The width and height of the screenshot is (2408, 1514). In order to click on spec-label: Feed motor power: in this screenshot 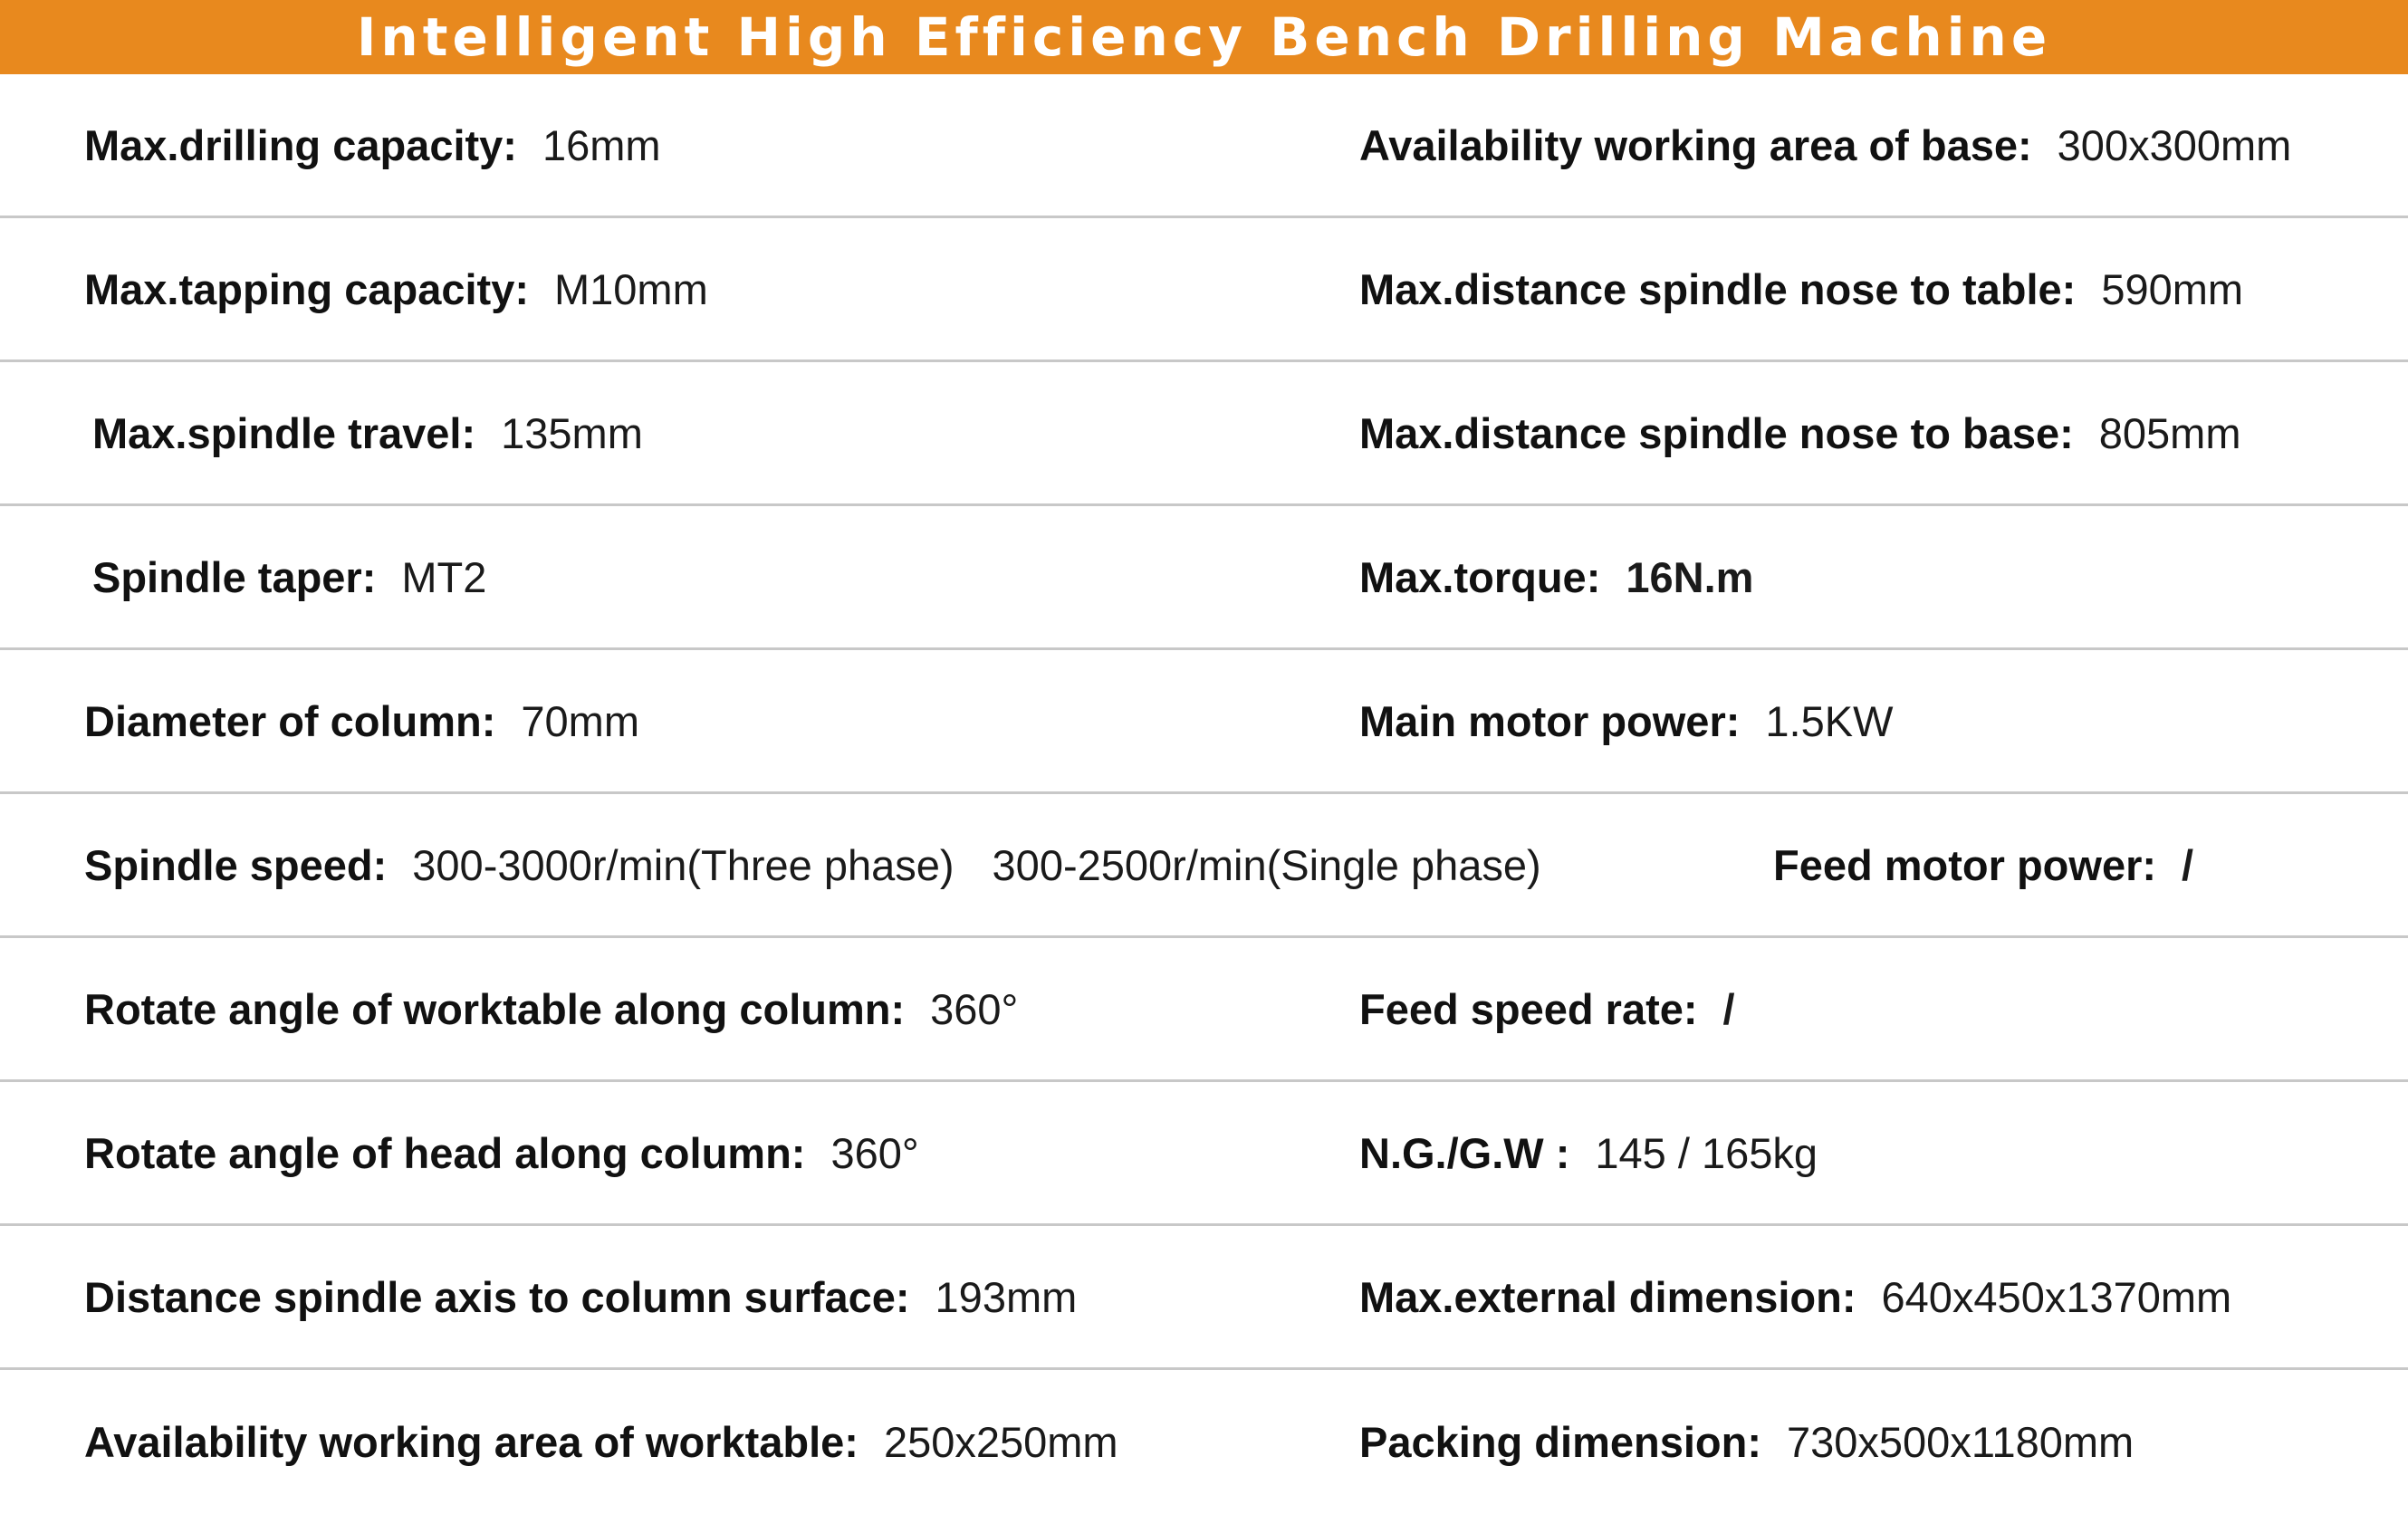, I will do `click(1965, 864)`.